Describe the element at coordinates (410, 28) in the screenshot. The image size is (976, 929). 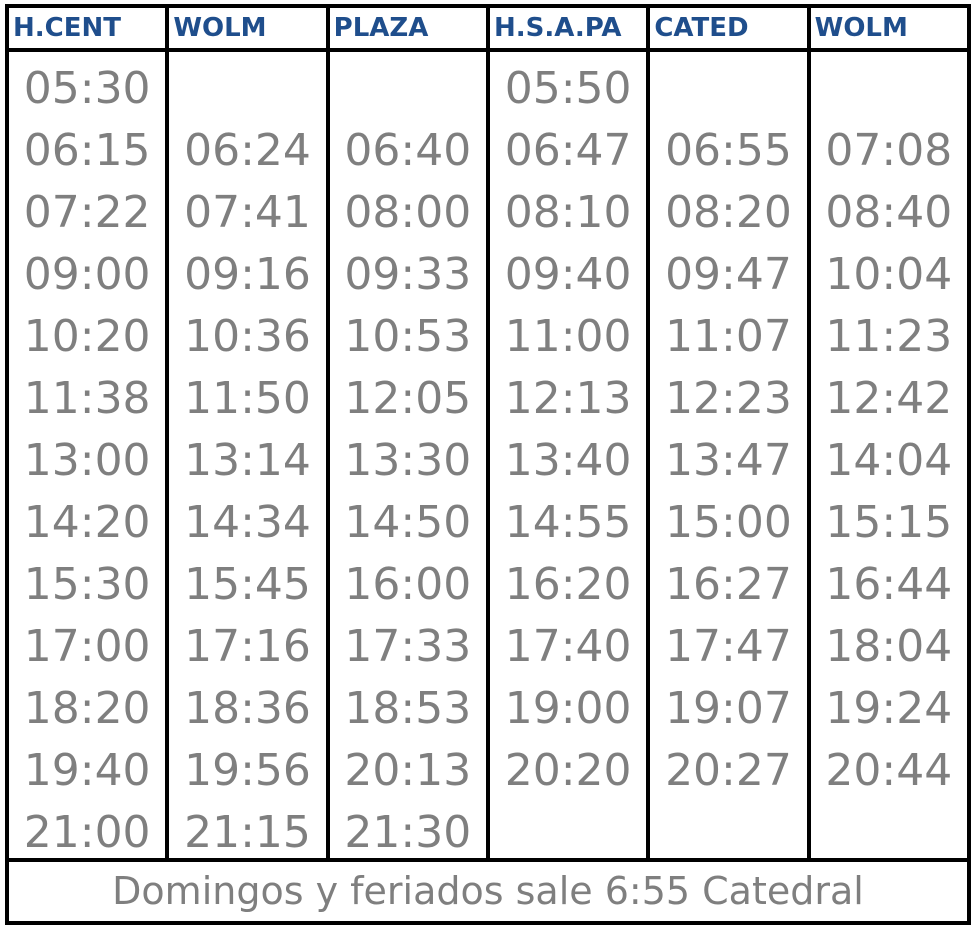
I see `header-plaza: PLAZA` at that location.